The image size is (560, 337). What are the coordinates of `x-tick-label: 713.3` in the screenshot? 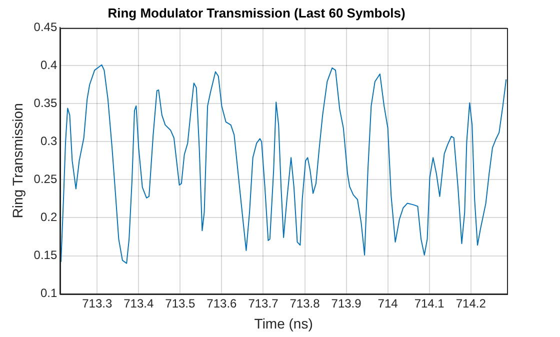 It's located at (97, 303).